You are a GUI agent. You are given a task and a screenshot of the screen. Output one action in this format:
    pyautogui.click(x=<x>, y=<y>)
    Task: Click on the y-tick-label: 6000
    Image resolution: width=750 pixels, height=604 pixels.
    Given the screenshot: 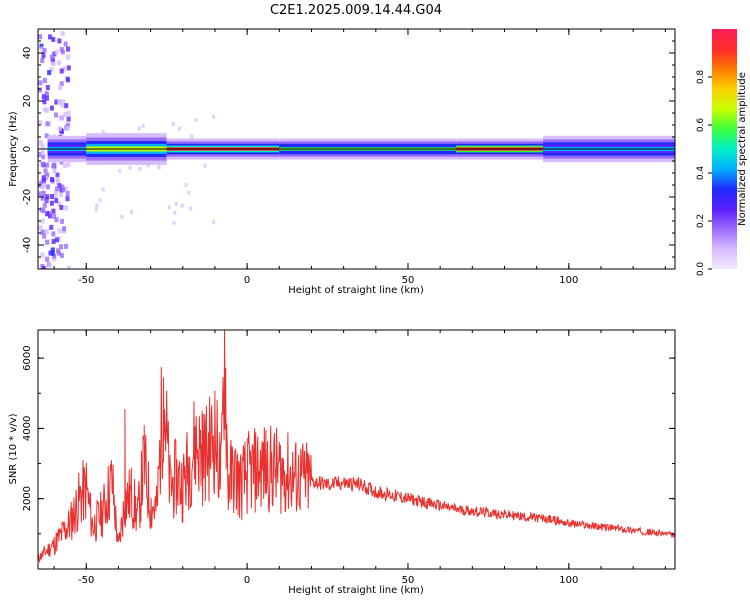 What is the action you would take?
    pyautogui.click(x=27, y=357)
    